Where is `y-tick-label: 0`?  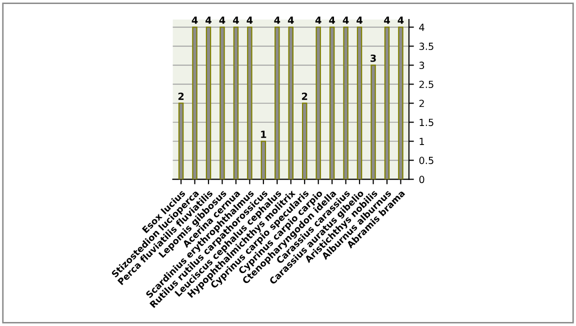
y-tick-label: 0 is located at coordinates (421, 180).